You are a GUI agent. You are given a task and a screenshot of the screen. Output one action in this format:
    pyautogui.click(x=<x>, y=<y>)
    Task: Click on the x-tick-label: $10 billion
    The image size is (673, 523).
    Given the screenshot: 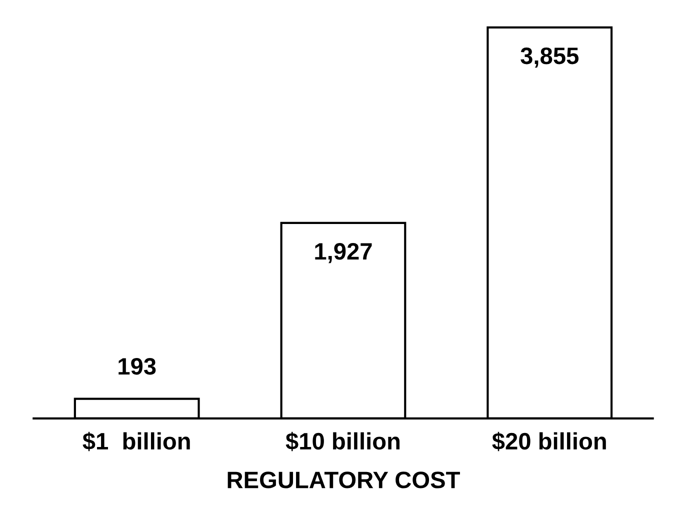 What is the action you would take?
    pyautogui.click(x=343, y=442)
    